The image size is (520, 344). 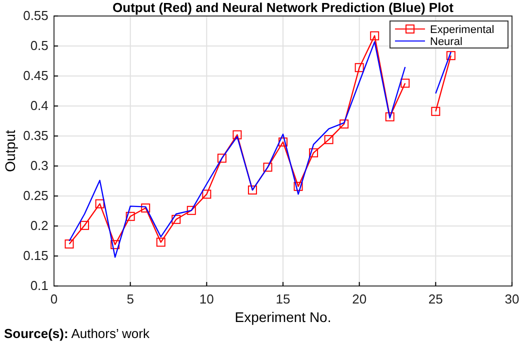 What do you see at coordinates (446, 42) in the screenshot?
I see `legend-label: Neural` at bounding box center [446, 42].